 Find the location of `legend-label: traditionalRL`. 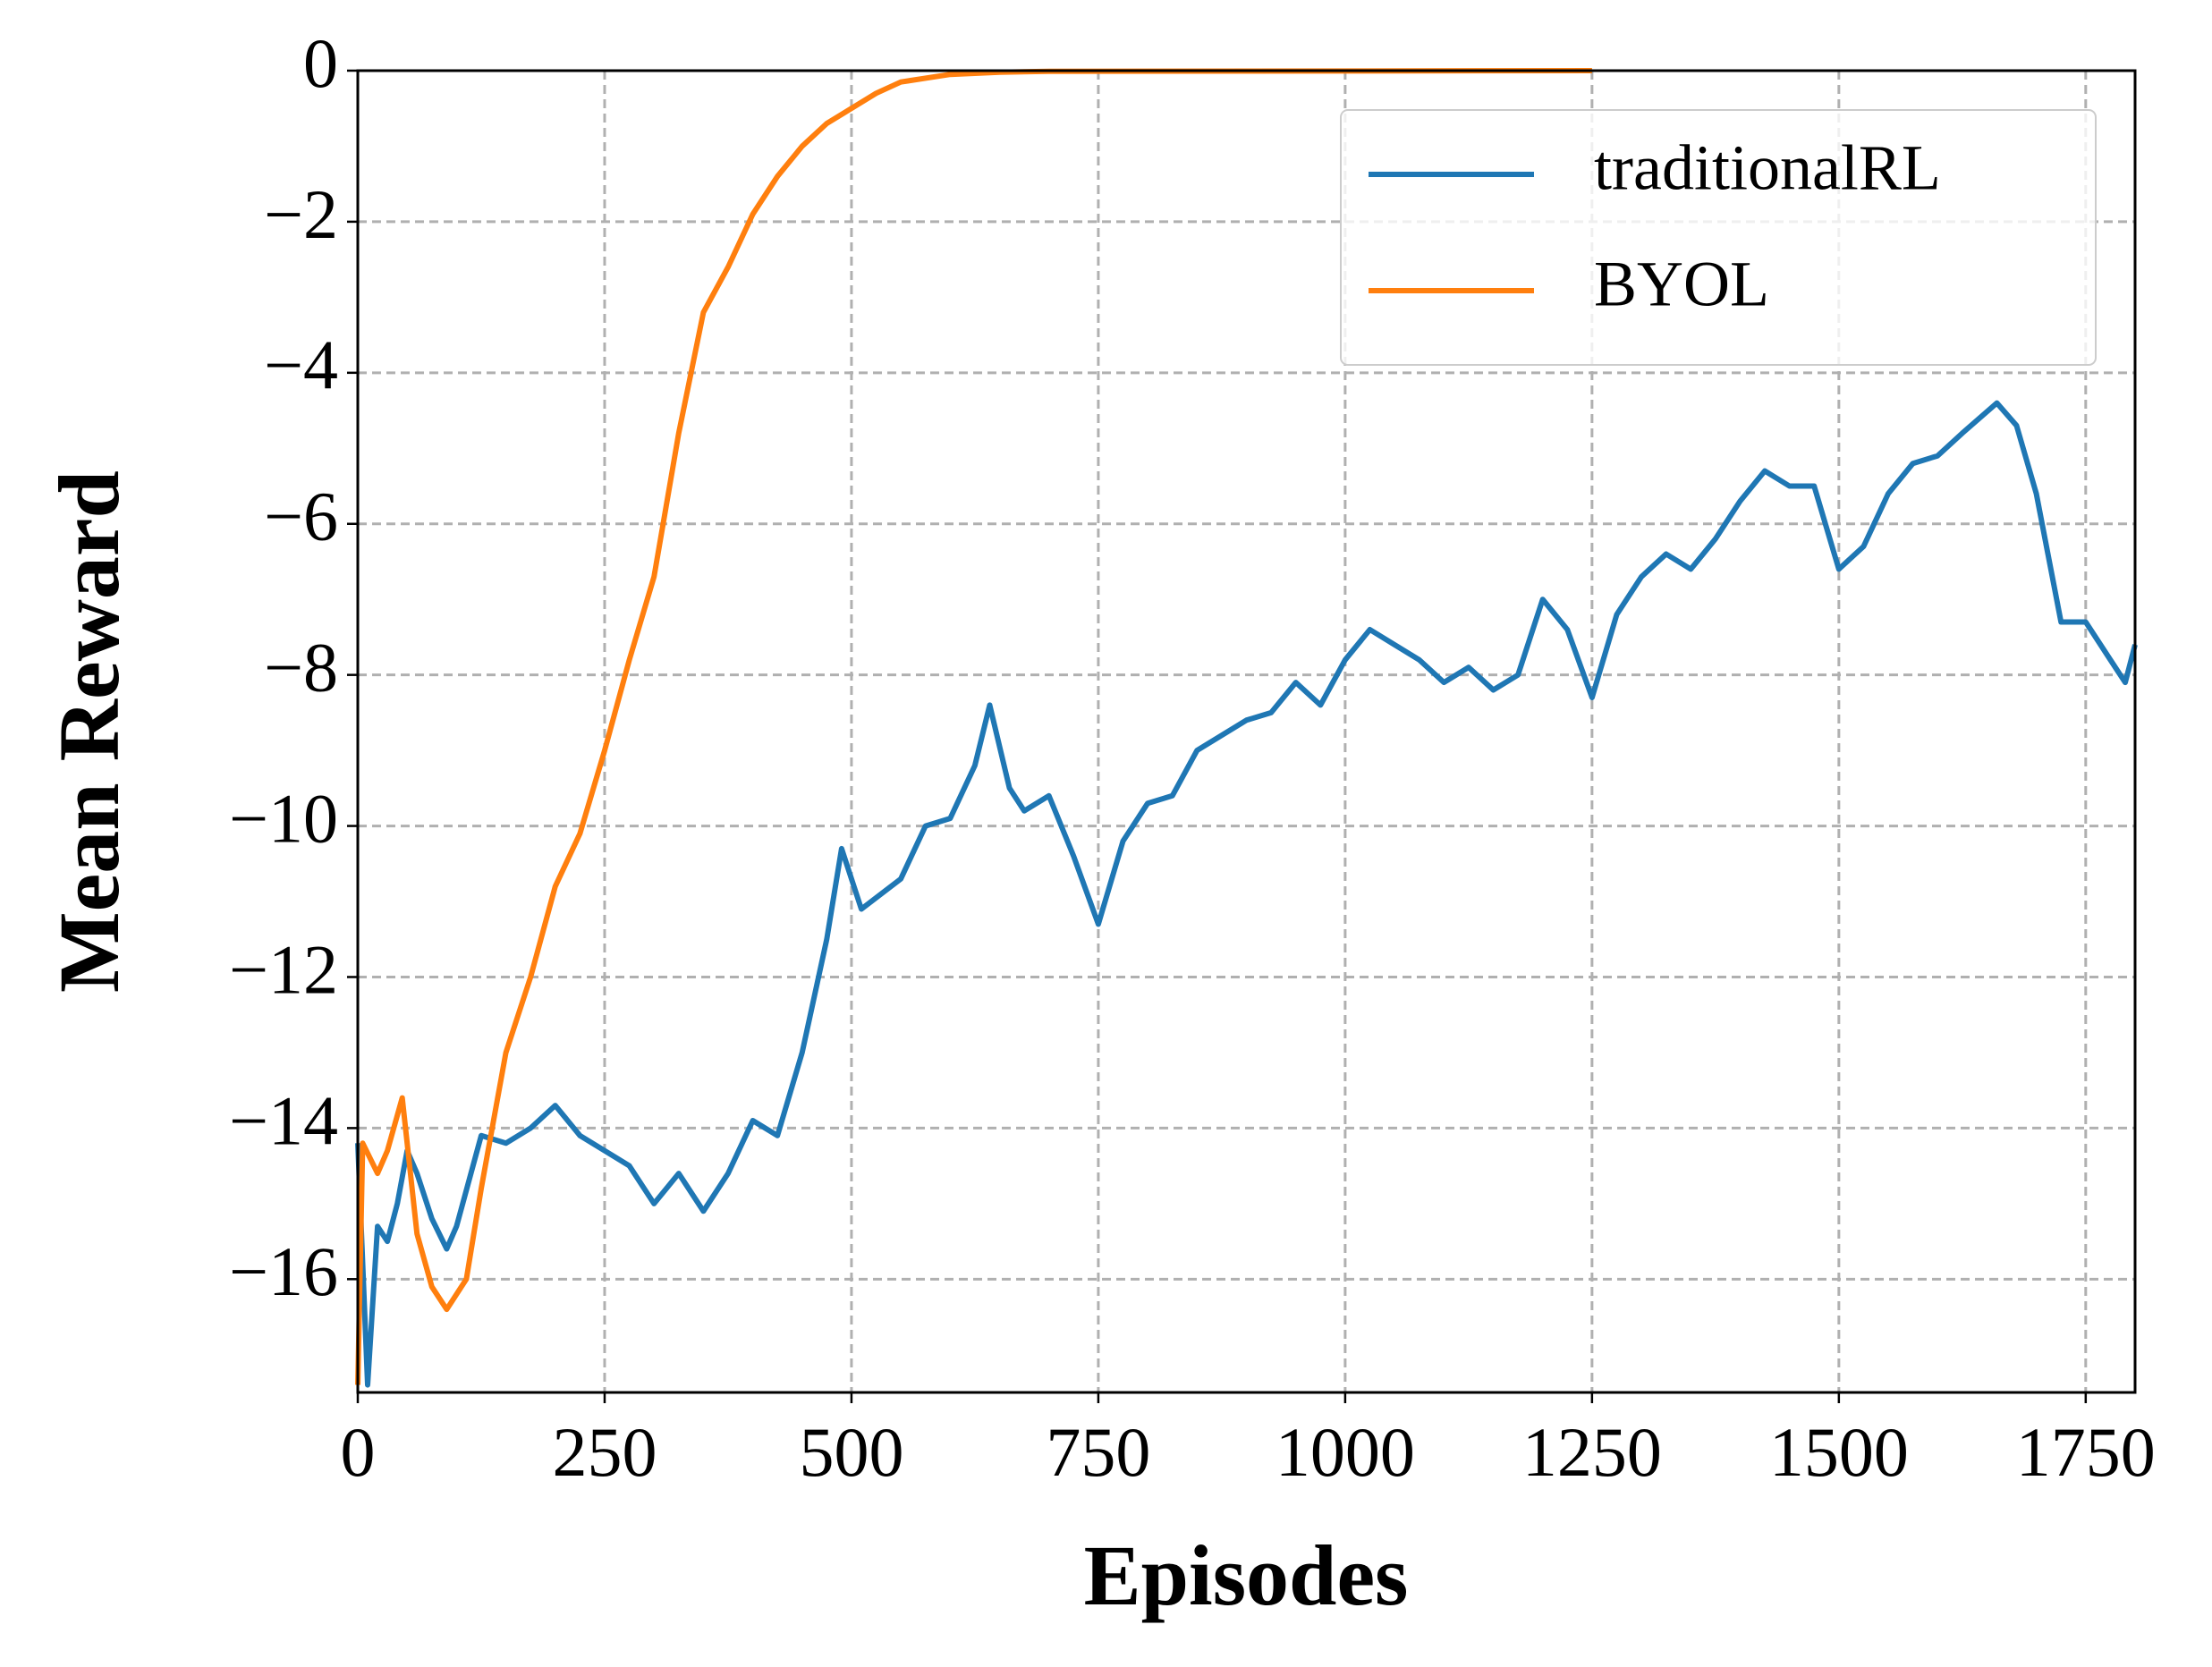

legend-label: traditionalRL is located at coordinates (1768, 168).